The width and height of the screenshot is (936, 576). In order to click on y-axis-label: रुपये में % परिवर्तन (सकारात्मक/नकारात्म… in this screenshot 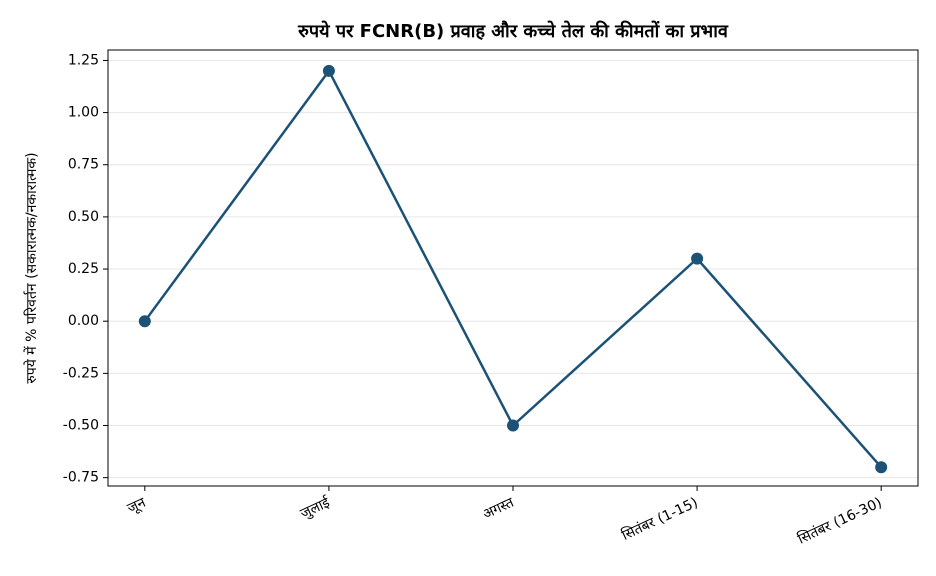, I will do `click(31, 267)`.